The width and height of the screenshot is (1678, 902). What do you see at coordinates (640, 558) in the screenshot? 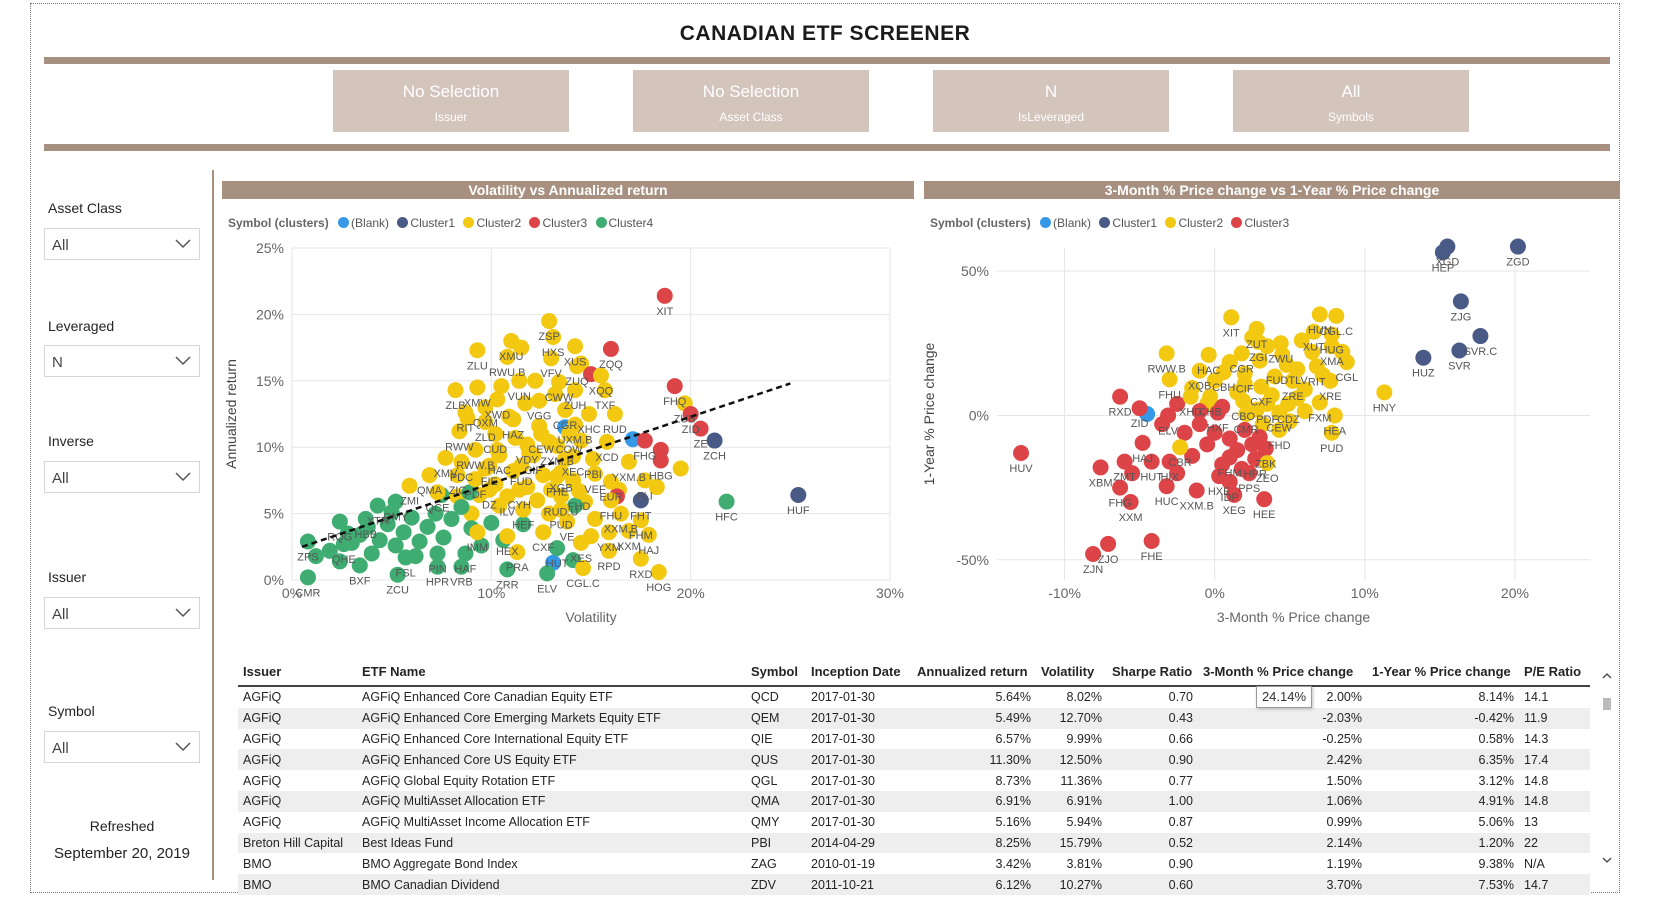
I see `scatter-point-rxd` at bounding box center [640, 558].